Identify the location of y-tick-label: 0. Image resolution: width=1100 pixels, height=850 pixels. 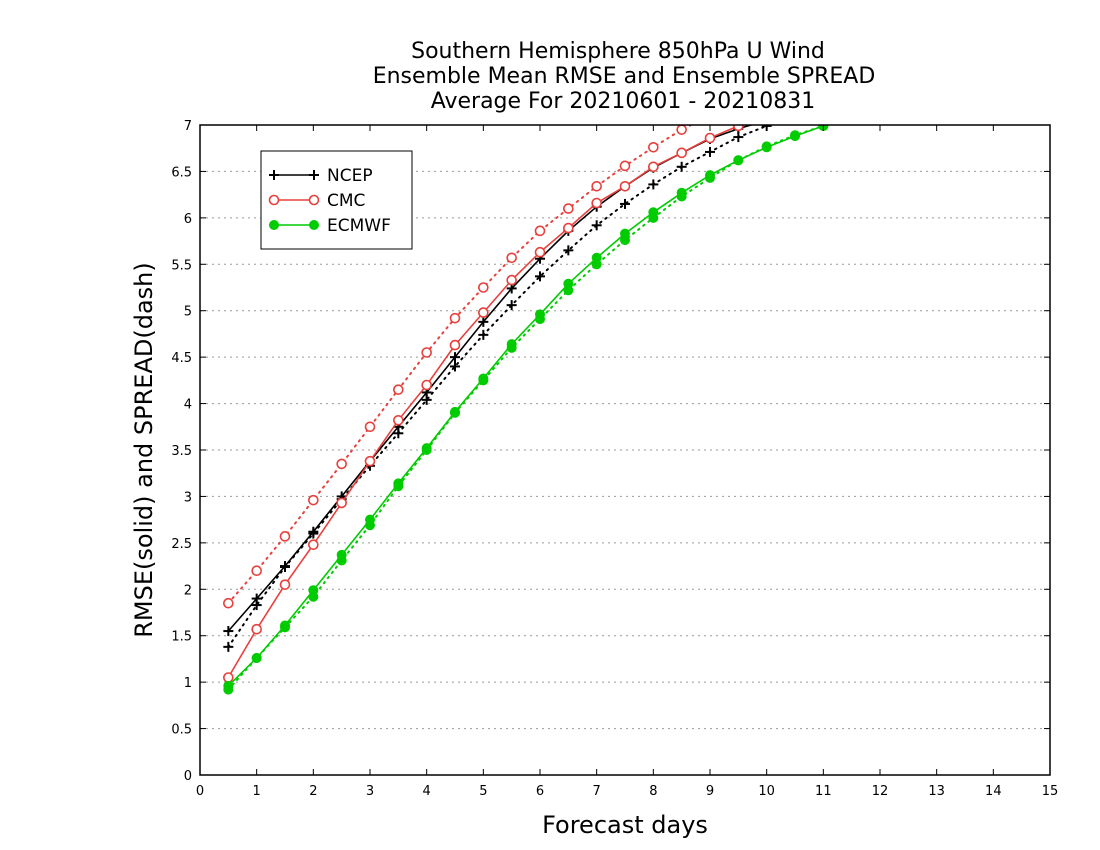
(188, 776).